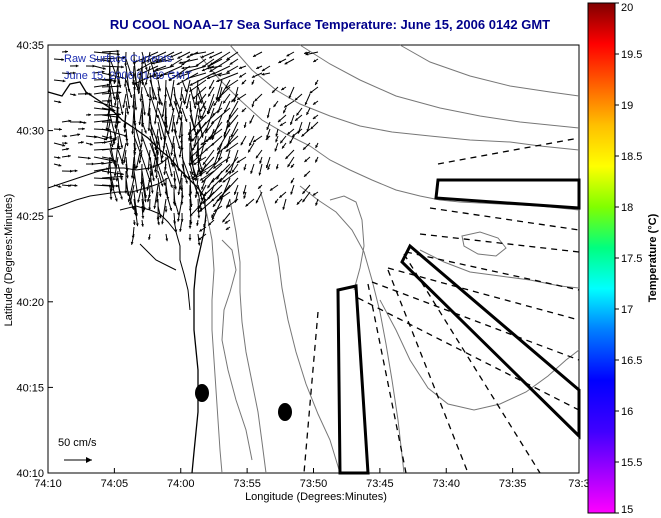 The image size is (661, 518). What do you see at coordinates (247, 484) in the screenshot?
I see `x-tick-label: 73:55` at bounding box center [247, 484].